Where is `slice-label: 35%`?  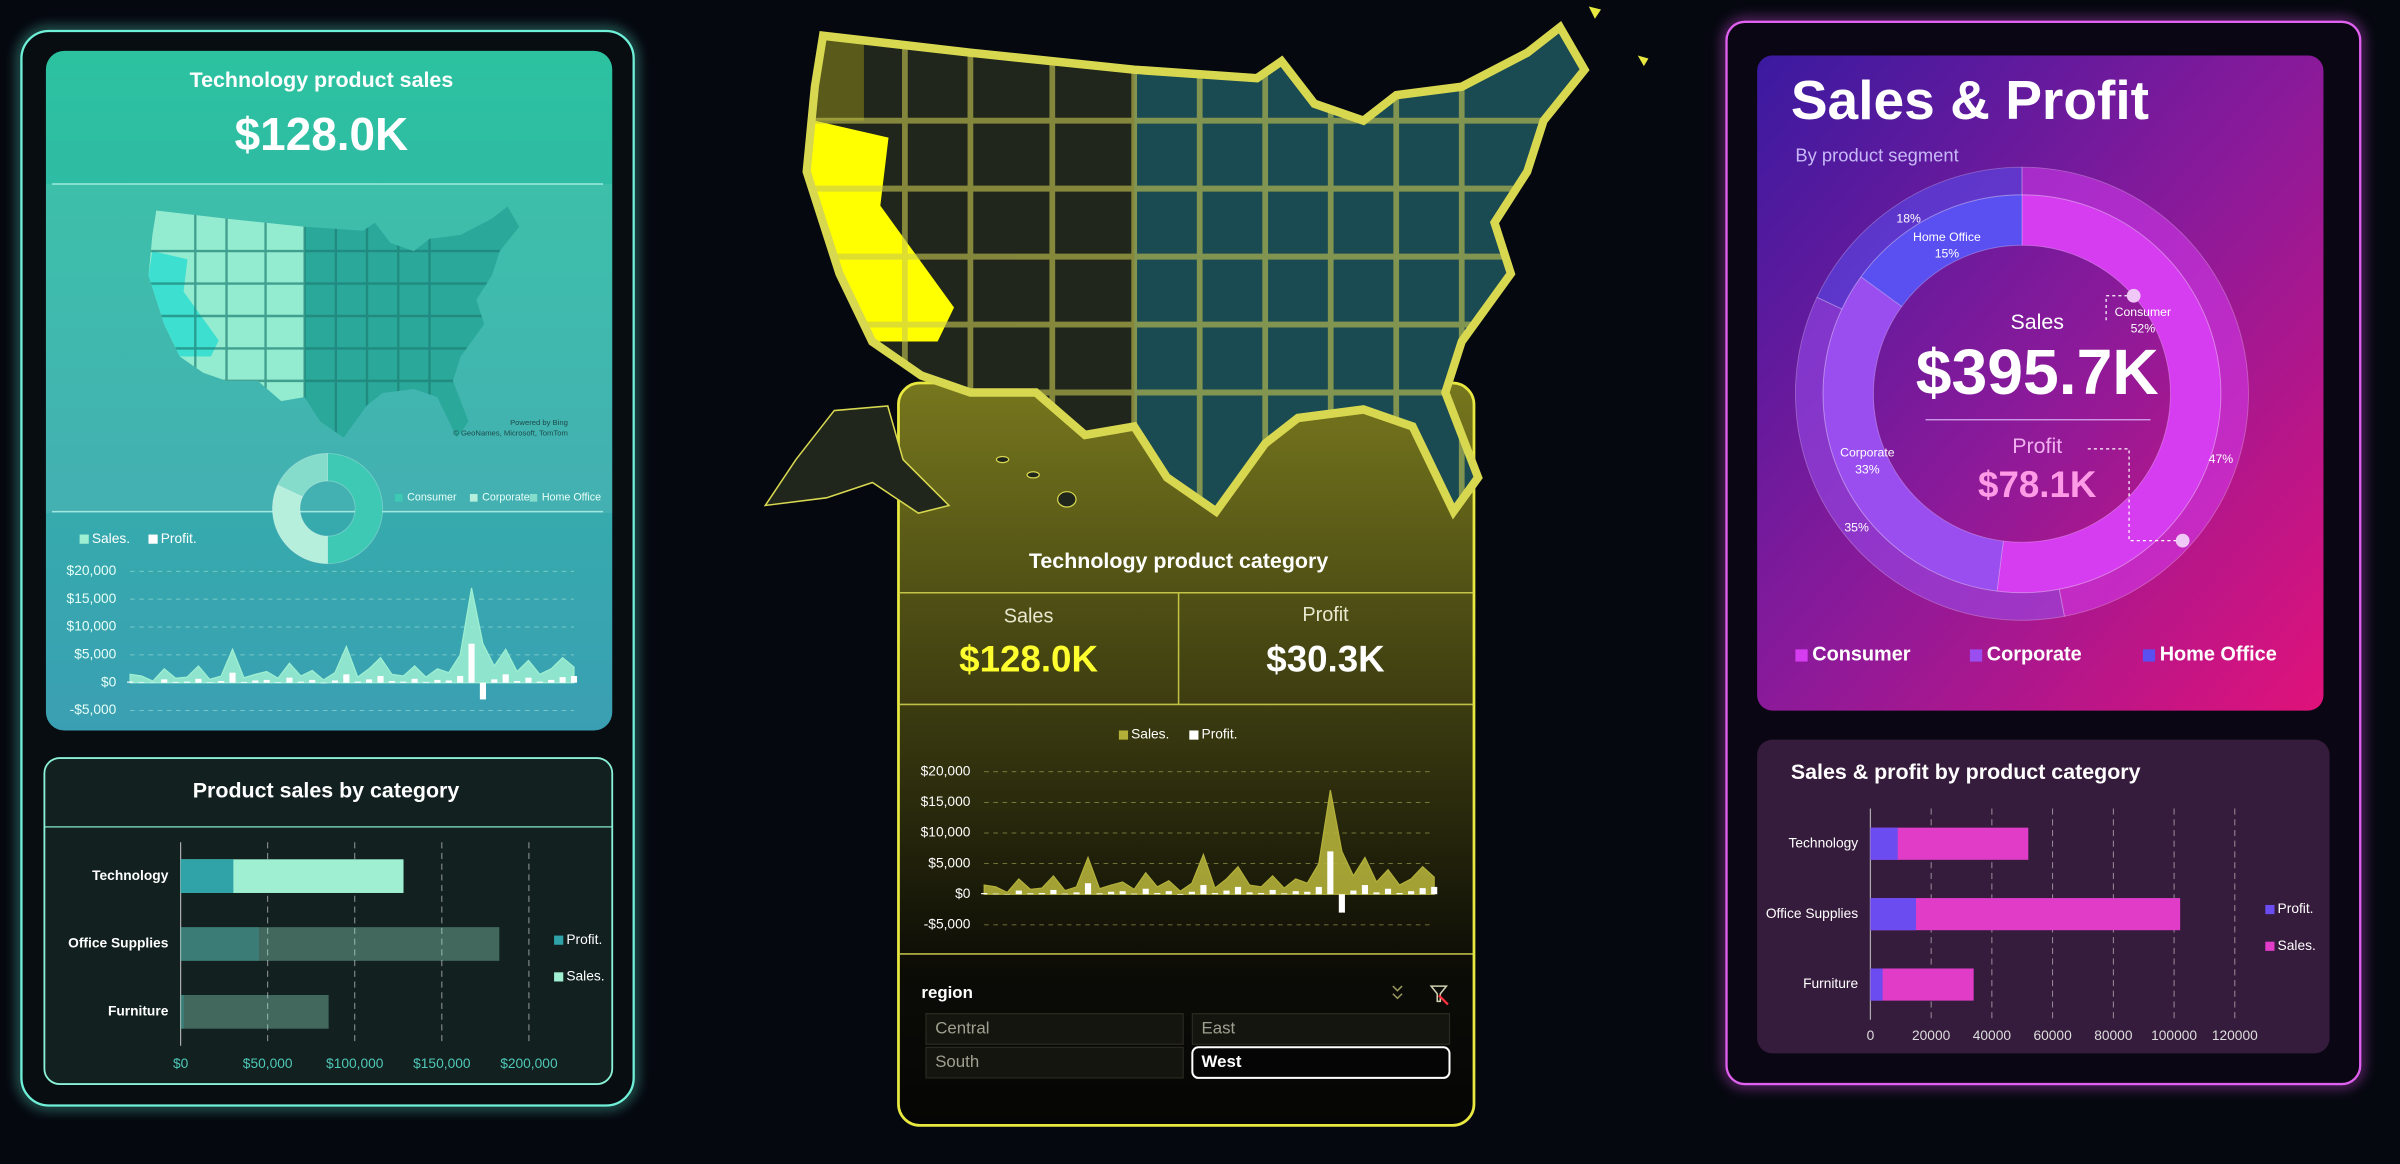 slice-label: 35% is located at coordinates (1856, 528).